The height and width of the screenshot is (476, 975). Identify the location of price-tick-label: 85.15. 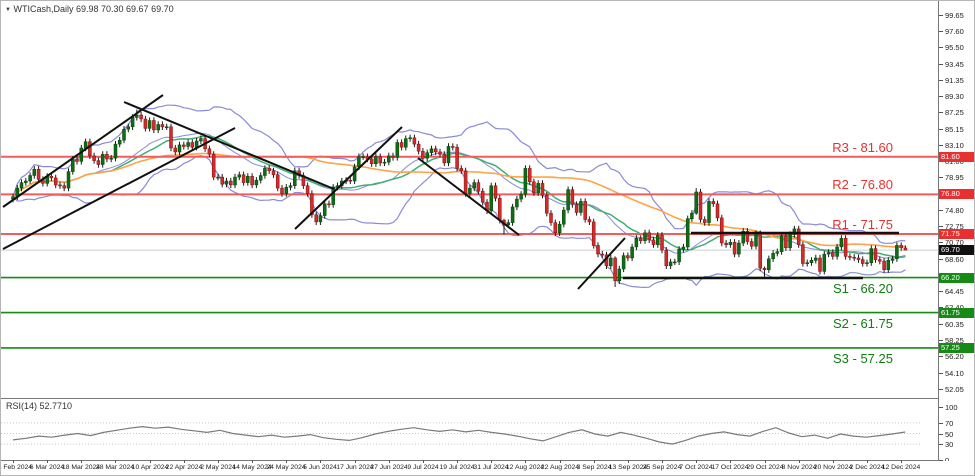
(954, 129).